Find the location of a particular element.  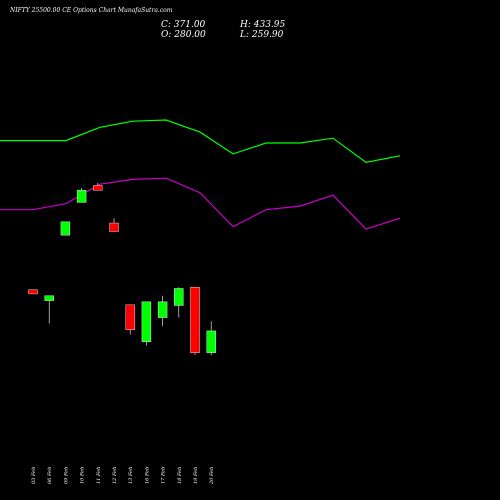

x-tick-label: 19 Feb is located at coordinates (196, 475).